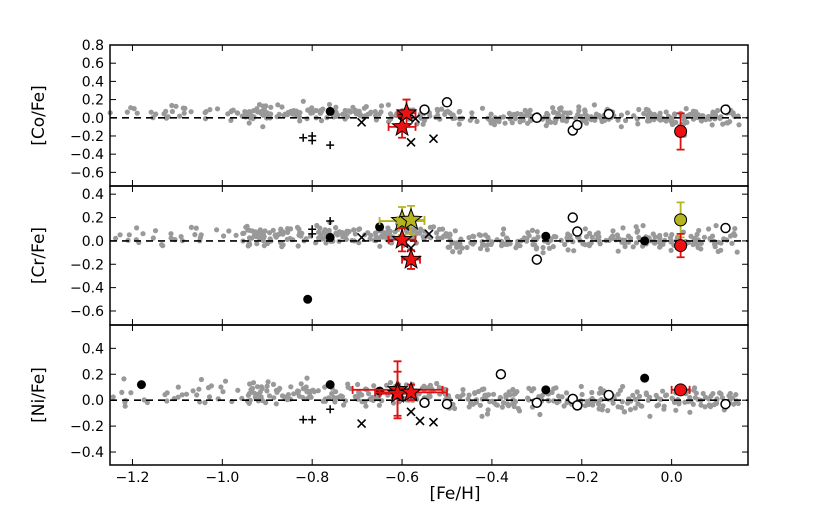  What do you see at coordinates (492, 478) in the screenshot?
I see `x-tick-label: −0.4` at bounding box center [492, 478].